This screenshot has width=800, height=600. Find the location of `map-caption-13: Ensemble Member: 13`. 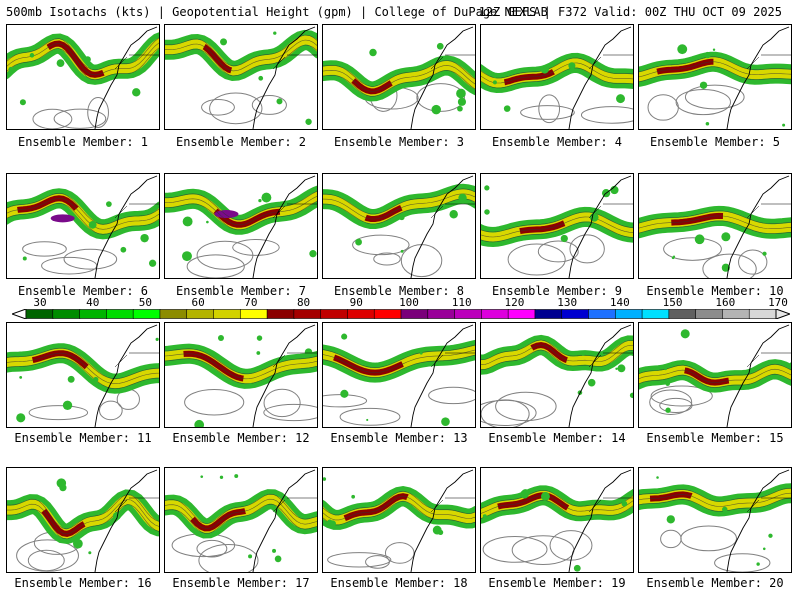

map-caption-13: Ensemble Member: 13 is located at coordinates (399, 438).